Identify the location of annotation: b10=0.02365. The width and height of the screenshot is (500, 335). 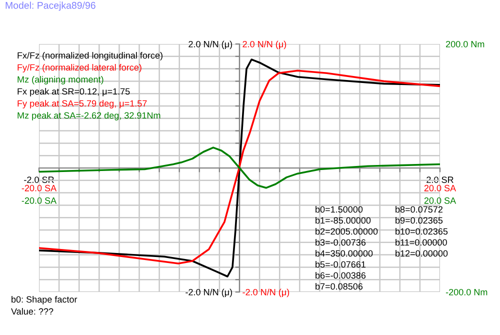
(422, 231).